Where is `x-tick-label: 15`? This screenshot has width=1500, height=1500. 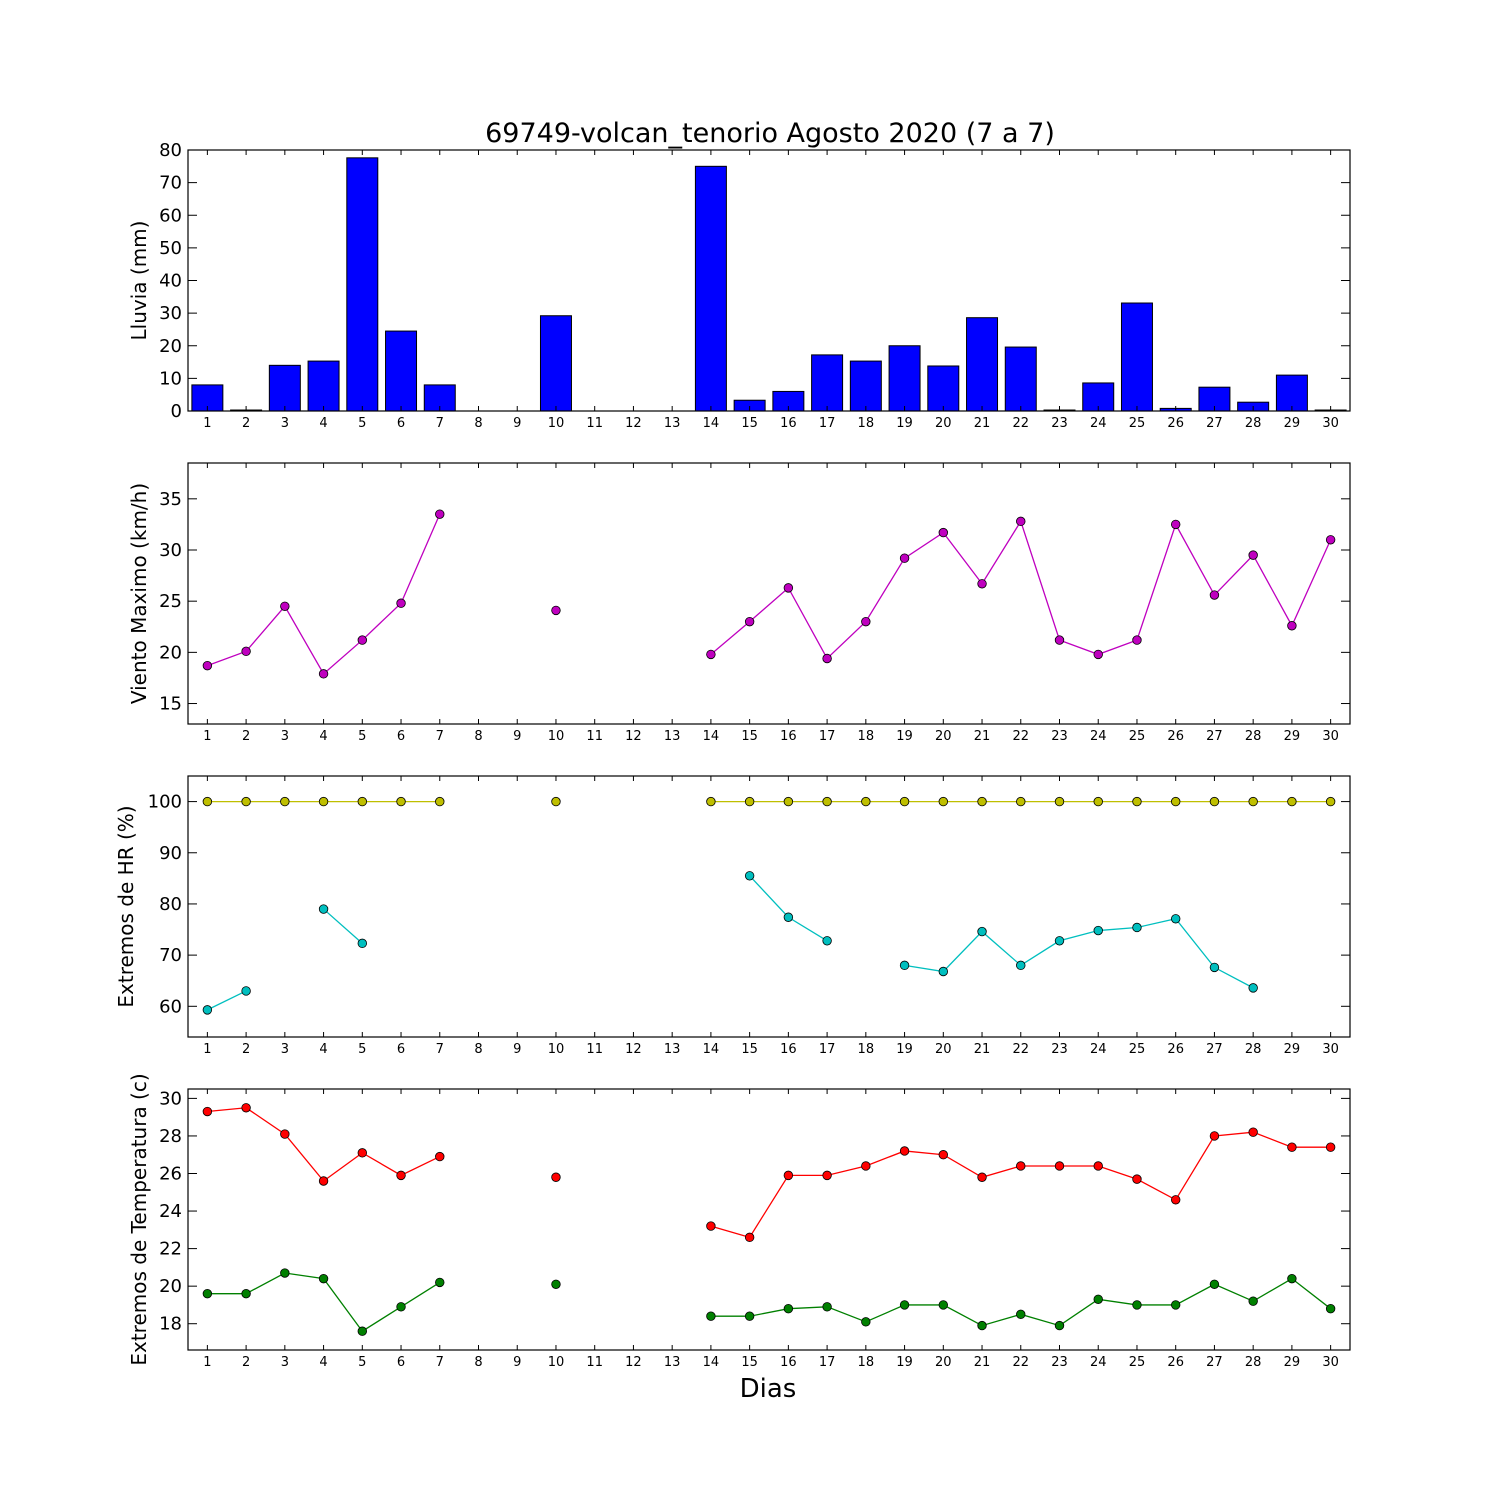
x-tick-label: 15 is located at coordinates (749, 1049).